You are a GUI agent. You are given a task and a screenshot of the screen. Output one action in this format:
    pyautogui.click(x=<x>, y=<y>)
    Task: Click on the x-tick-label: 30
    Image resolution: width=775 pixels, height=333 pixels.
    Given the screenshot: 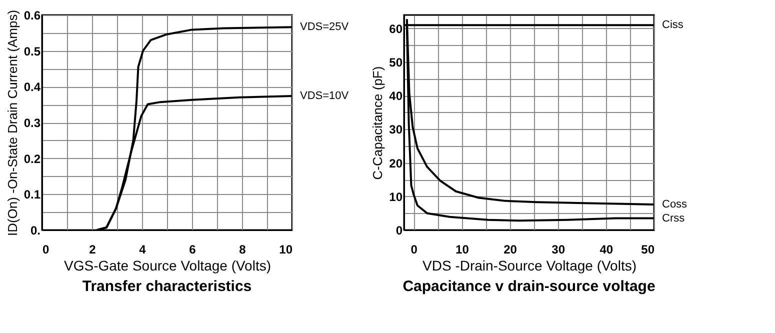 What is the action you would take?
    pyautogui.click(x=559, y=249)
    